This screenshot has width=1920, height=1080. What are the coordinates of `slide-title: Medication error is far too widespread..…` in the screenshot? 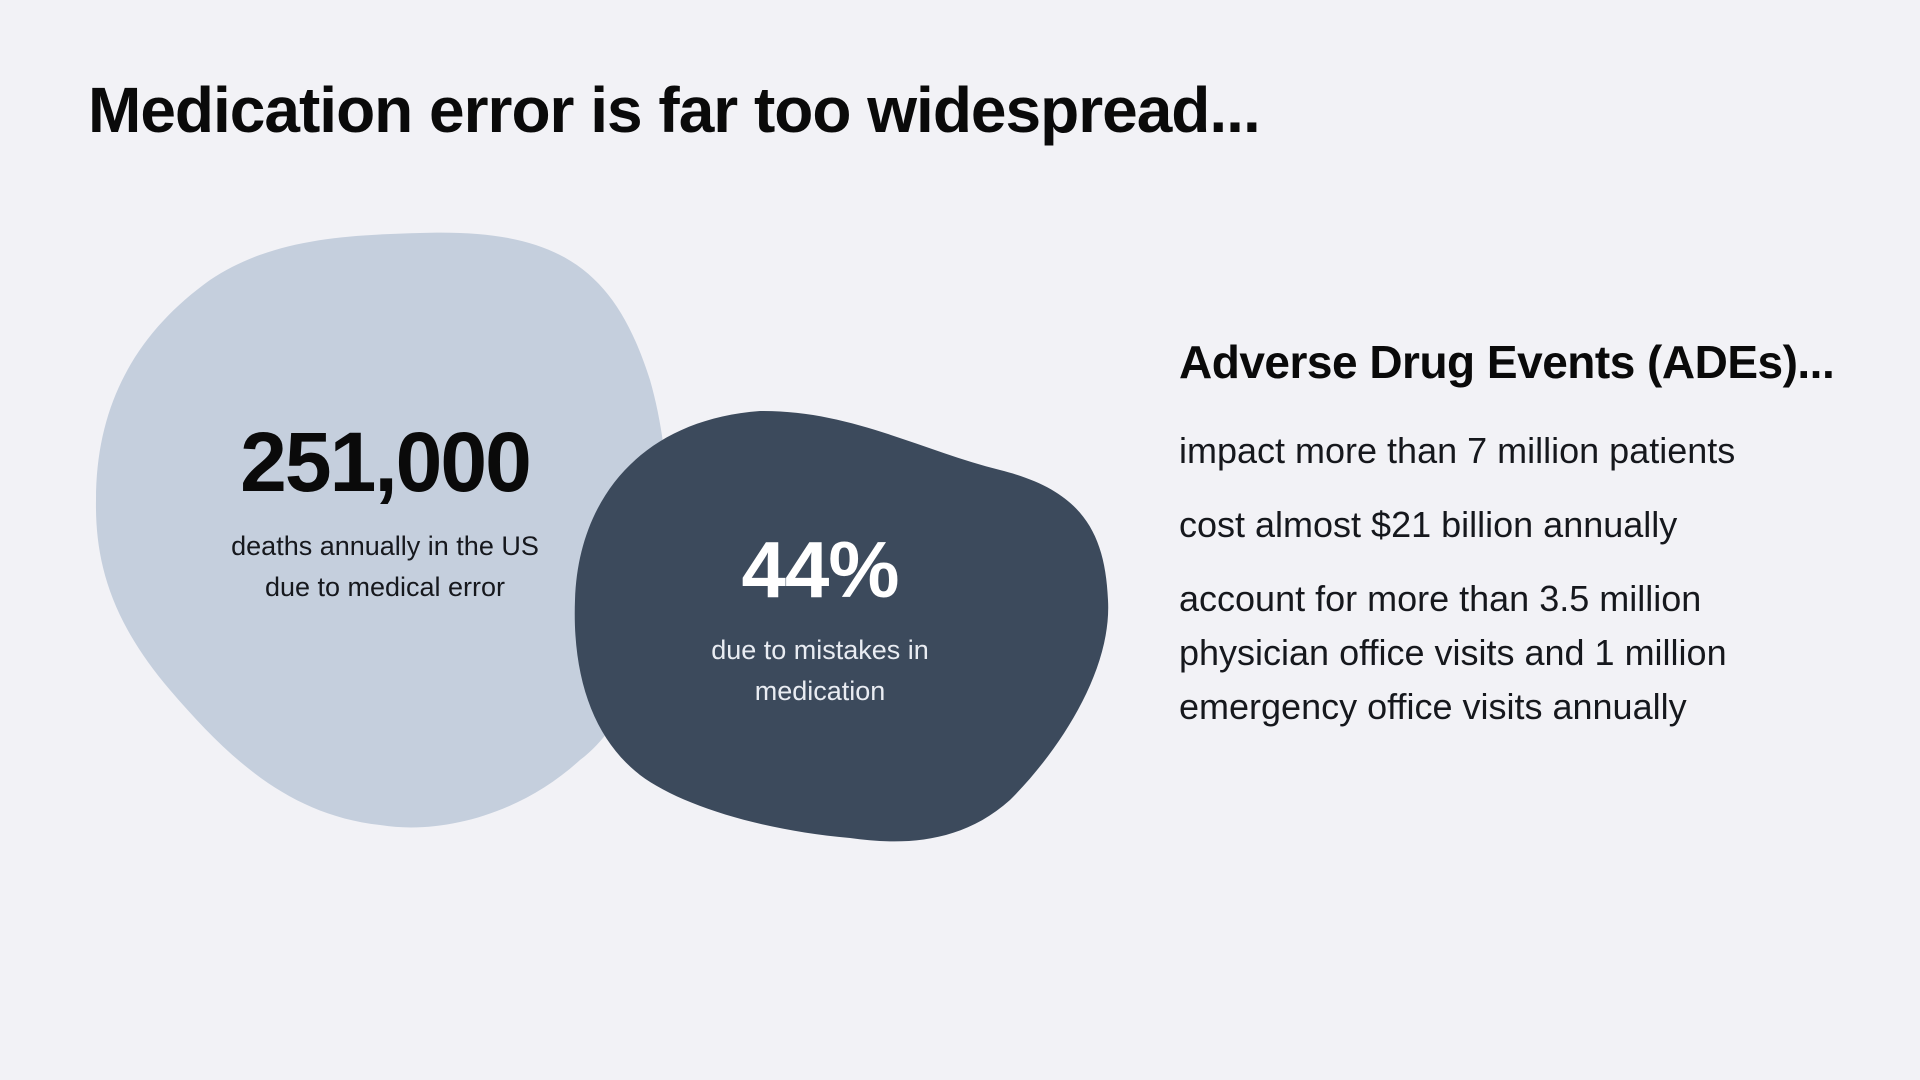 It's located at (674, 110).